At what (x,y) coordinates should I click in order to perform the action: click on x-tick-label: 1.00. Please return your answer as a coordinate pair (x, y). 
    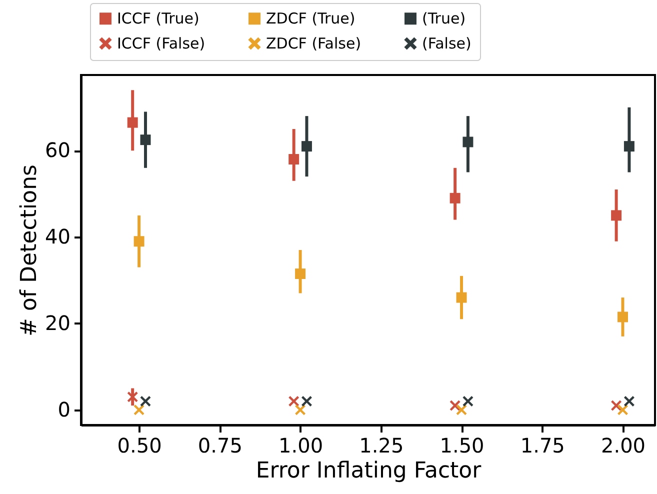
    Looking at the image, I should click on (301, 446).